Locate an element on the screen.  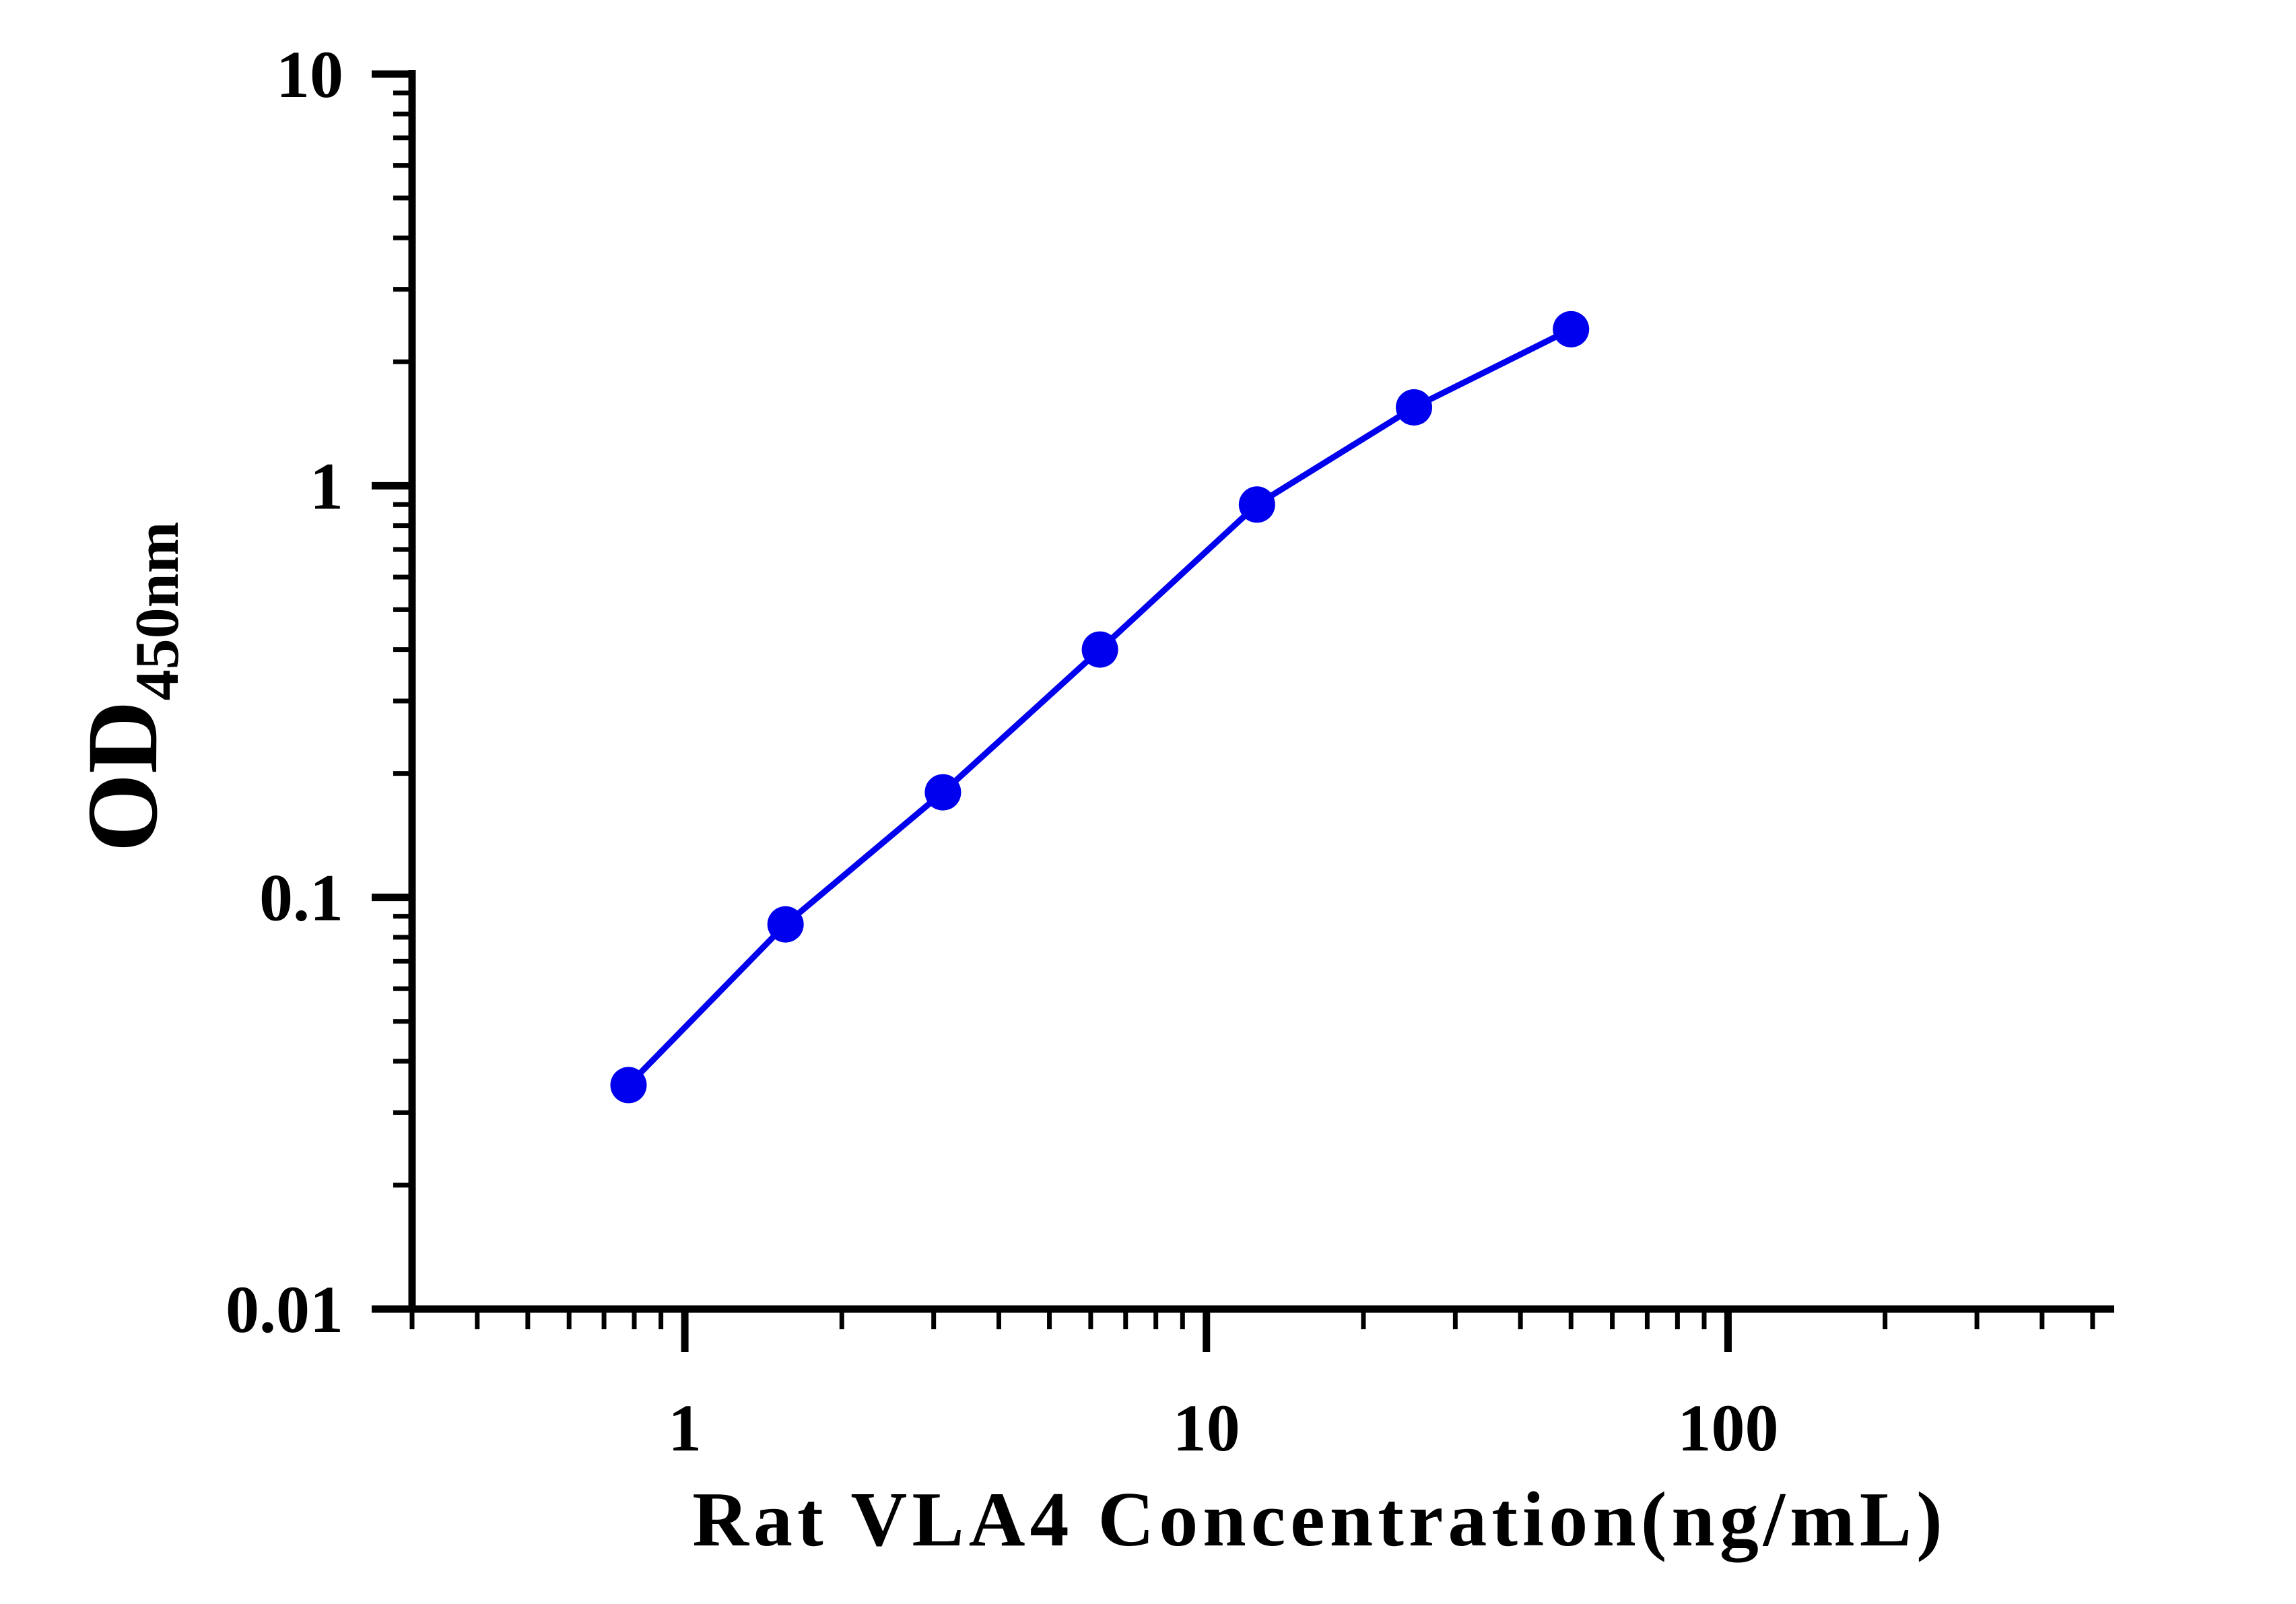
y-tick-label: 1 is located at coordinates (326, 486).